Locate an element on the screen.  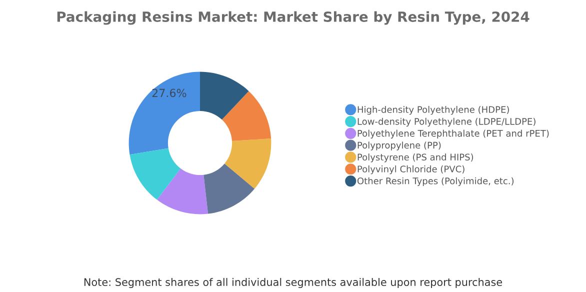
legend-label: Polyvinyl Chloride (PVC) is located at coordinates (411, 169).